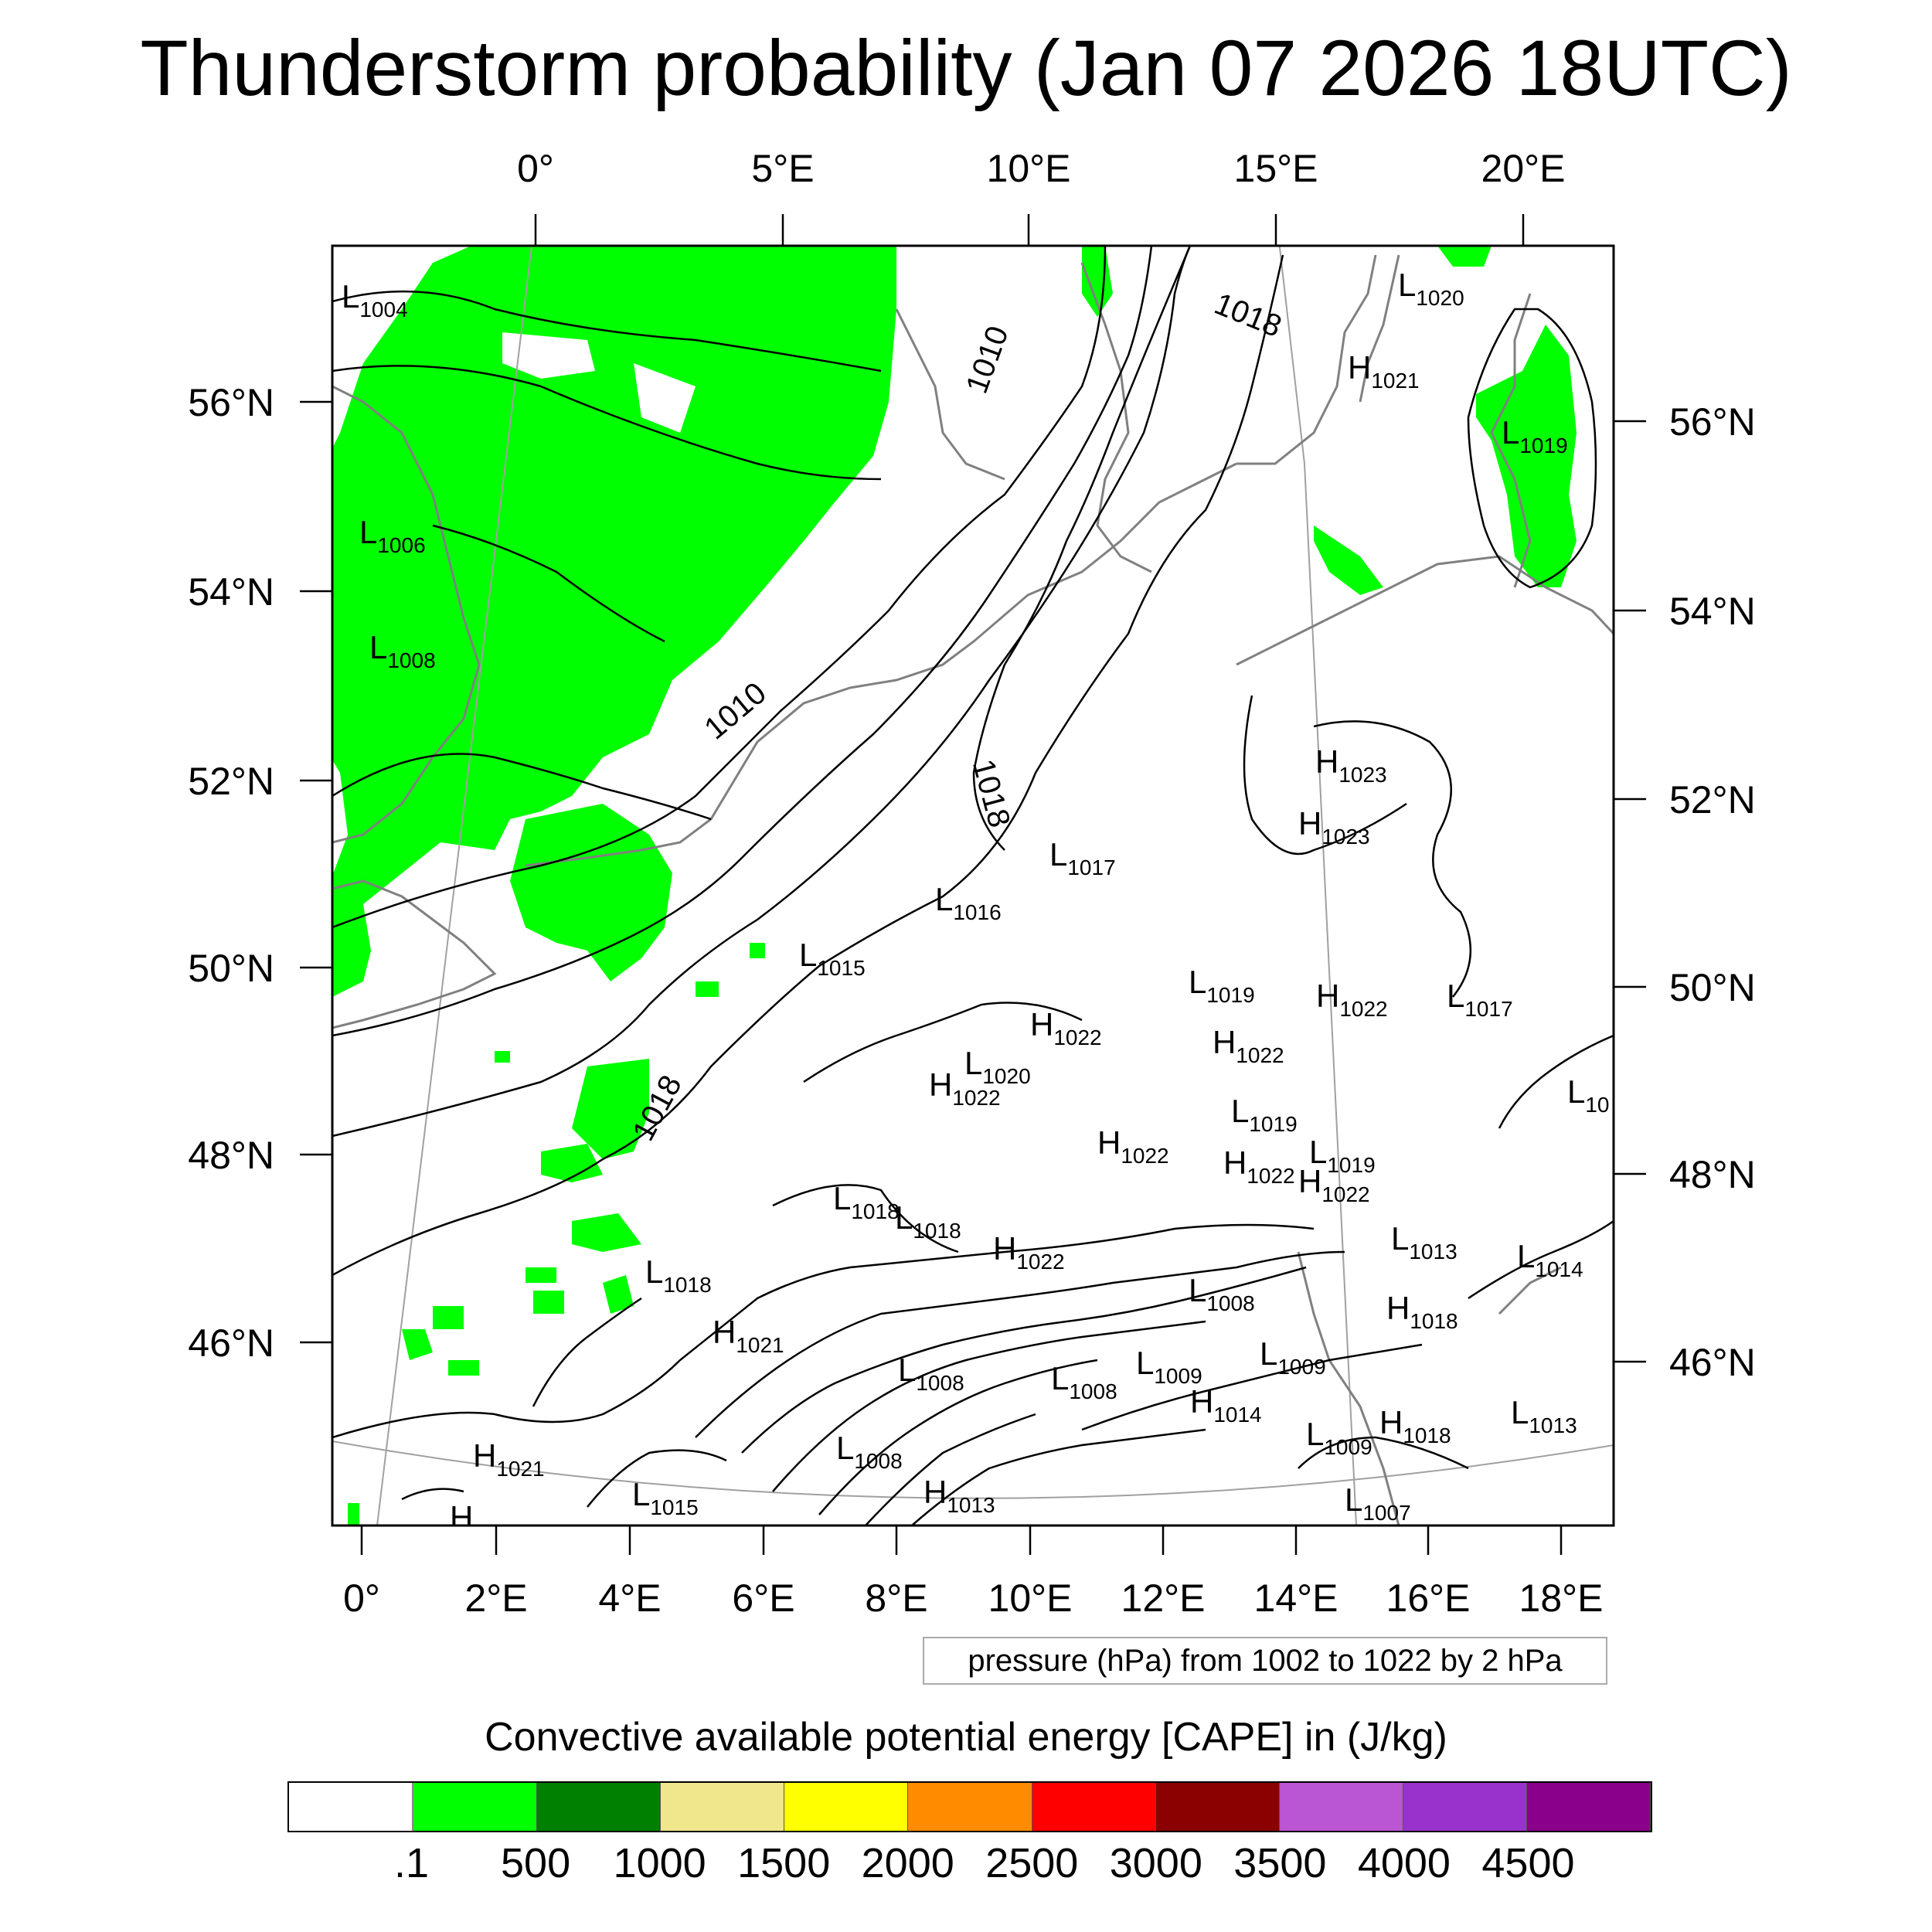  Describe the element at coordinates (231, 873) in the screenshot. I see `left-axis-labels: 56°N 54°N 52°N 50°N 48°N 46°N` at that location.